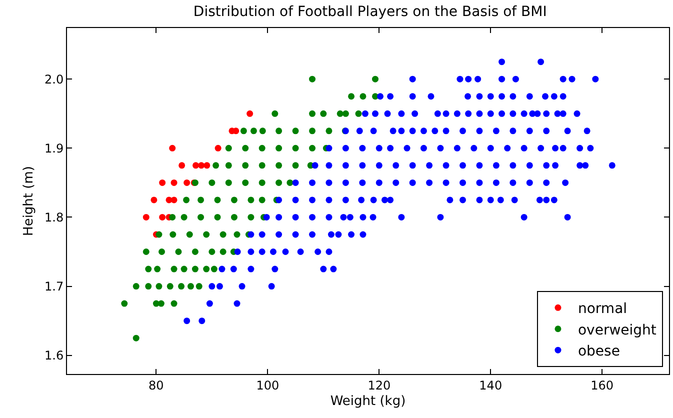 The width and height of the screenshot is (673, 418). Describe the element at coordinates (617, 330) in the screenshot. I see `legend-label: overweight` at that location.